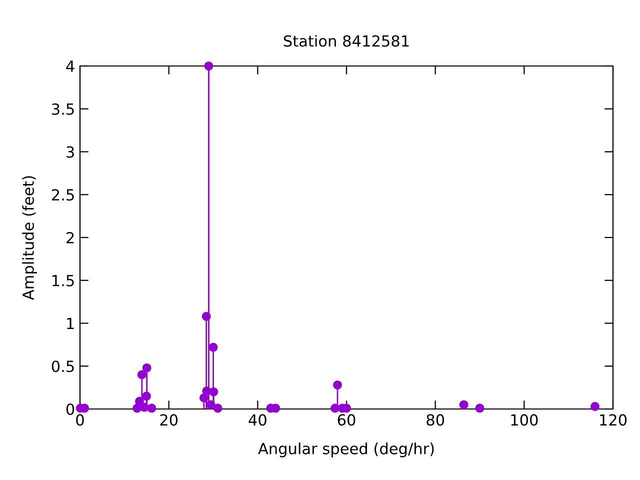  Describe the element at coordinates (346, 40) in the screenshot. I see `chart-title: Station 8412581` at that location.